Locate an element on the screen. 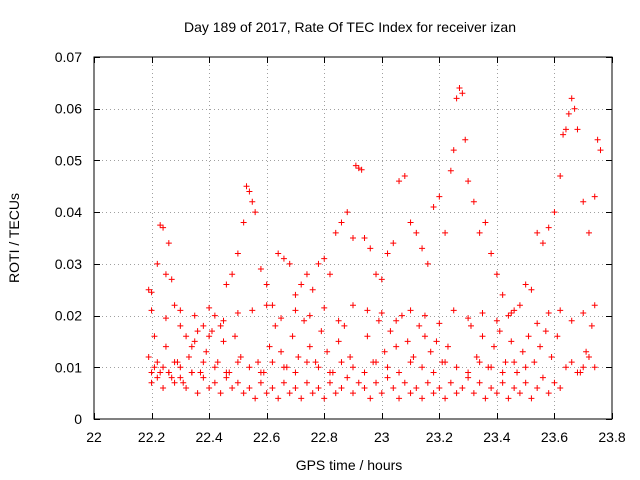 The width and height of the screenshot is (640, 480). x-tick-labels: 22 22.2 22.4 22.6 22.8 23 23.2 23.4 23.6 23.8 is located at coordinates (356, 437).